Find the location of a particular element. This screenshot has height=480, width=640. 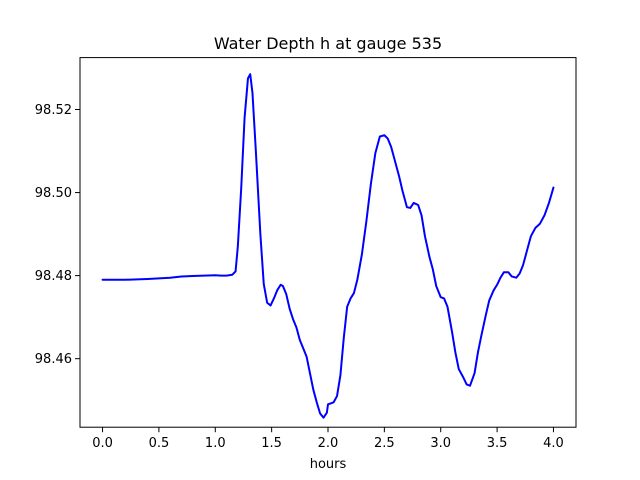

x-axis-label: hours is located at coordinates (328, 464).